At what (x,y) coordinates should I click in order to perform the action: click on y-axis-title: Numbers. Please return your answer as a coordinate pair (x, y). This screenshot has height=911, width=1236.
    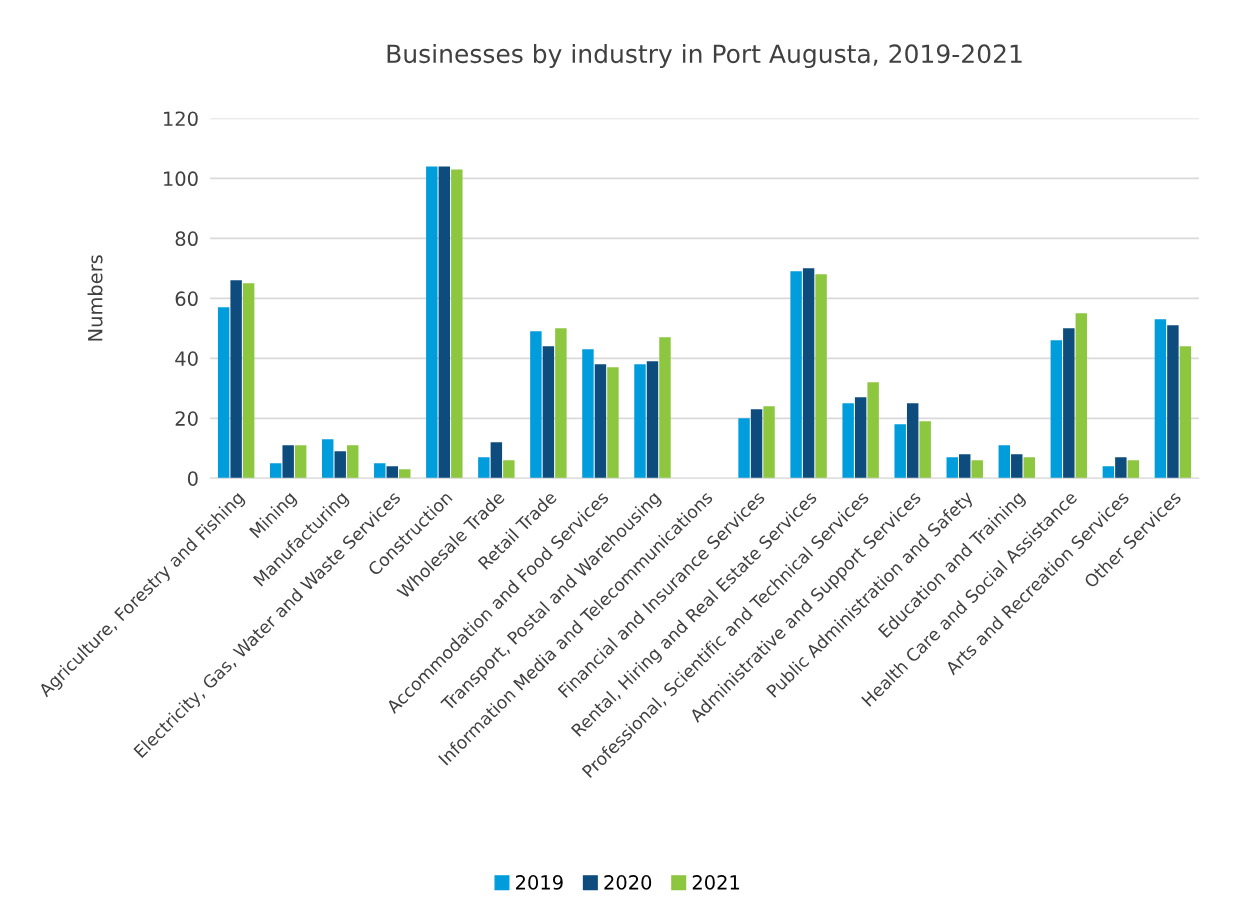
    Looking at the image, I should click on (95, 298).